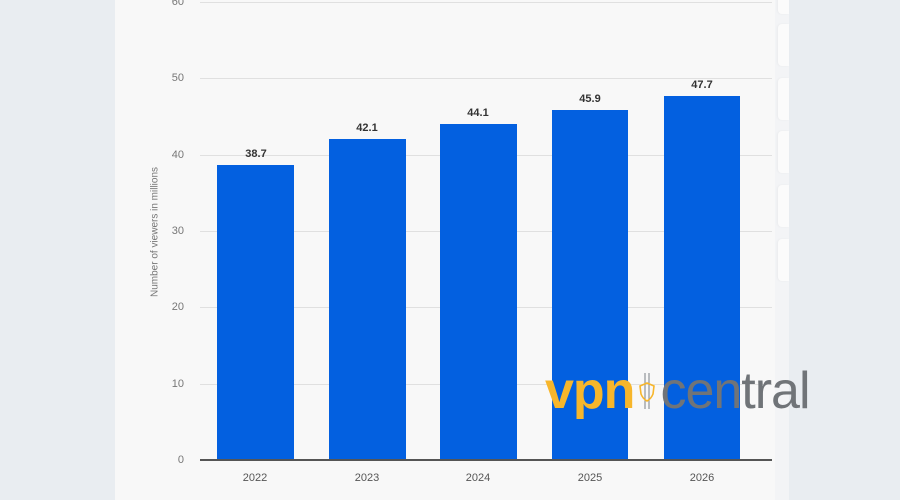 Image resolution: width=900 pixels, height=500 pixels. I want to click on y-tick-label: 0, so click(180, 460).